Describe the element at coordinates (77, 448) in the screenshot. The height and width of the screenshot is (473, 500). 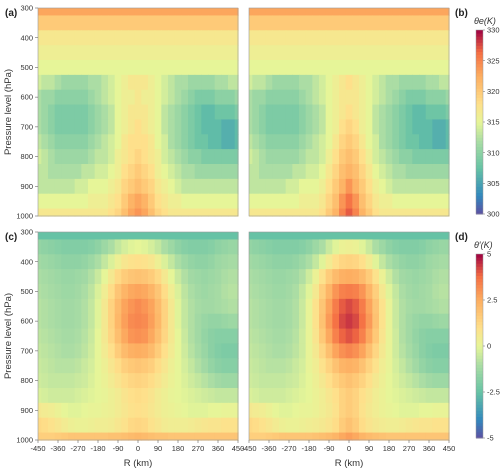
I see `x-tick-label: -270` at that location.